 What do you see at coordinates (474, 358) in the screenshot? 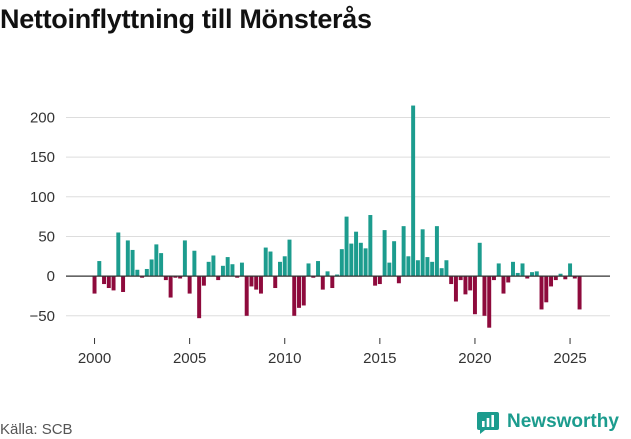
I see `x-tick-label: 2020` at bounding box center [474, 358].